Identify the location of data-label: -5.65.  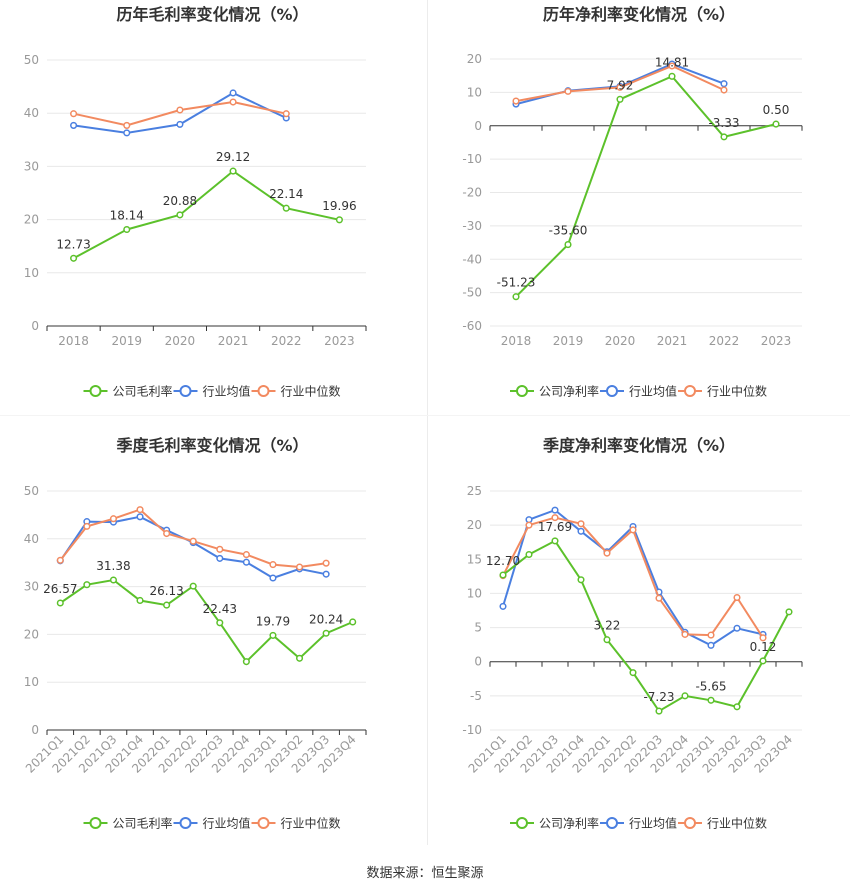
(710, 686).